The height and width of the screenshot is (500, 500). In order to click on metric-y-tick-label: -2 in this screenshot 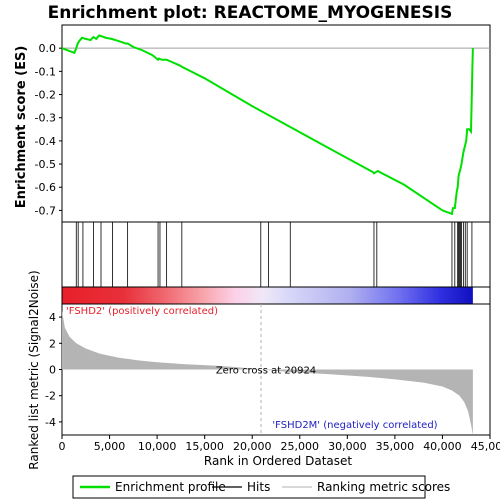, I will do `click(50, 396)`.